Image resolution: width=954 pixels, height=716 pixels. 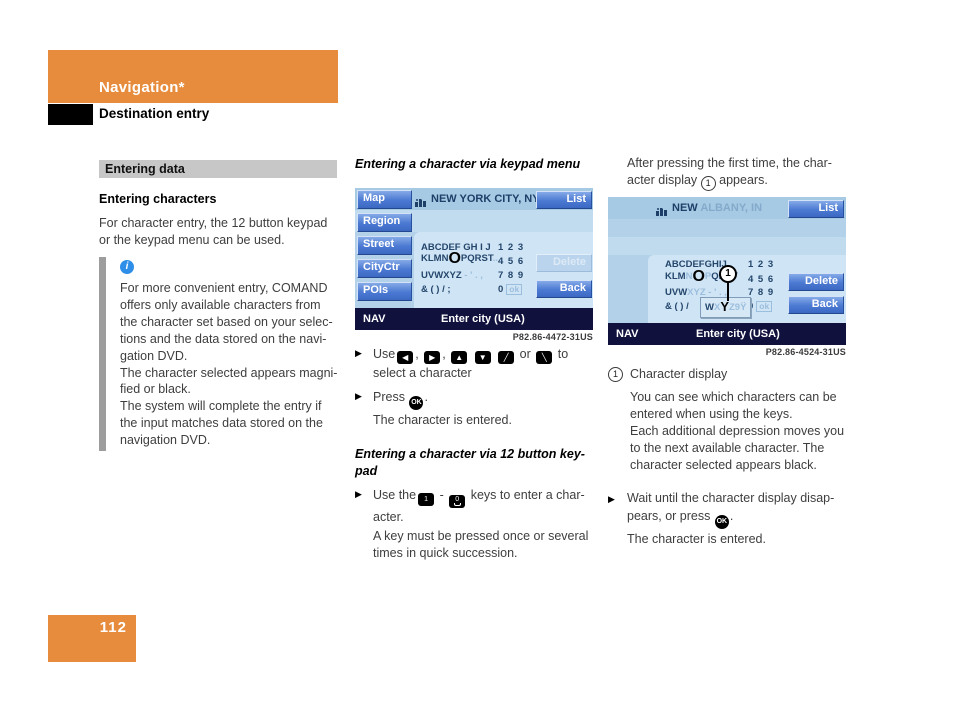 What do you see at coordinates (544, 357) in the screenshot?
I see `diagonal-down-key-icon: ╲` at bounding box center [544, 357].